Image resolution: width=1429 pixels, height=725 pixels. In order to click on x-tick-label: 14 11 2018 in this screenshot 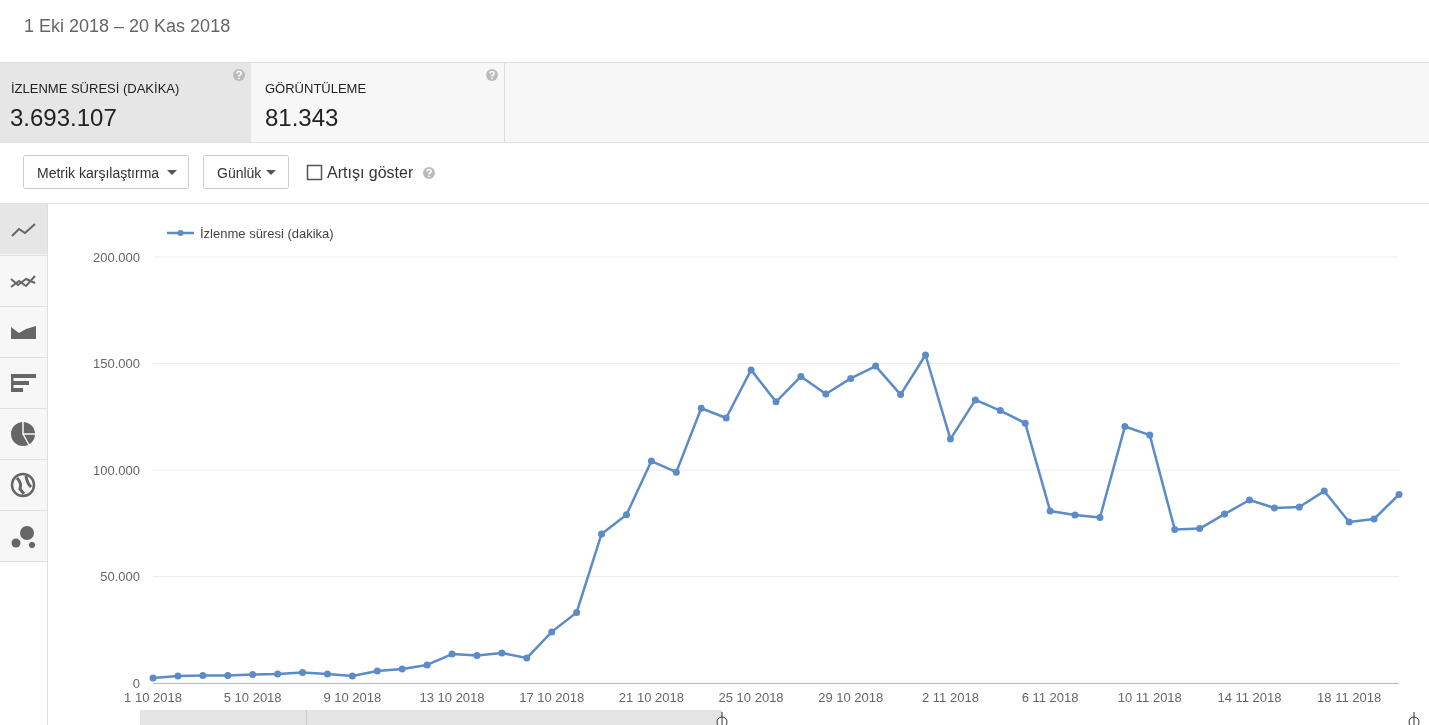, I will do `click(1249, 697)`.